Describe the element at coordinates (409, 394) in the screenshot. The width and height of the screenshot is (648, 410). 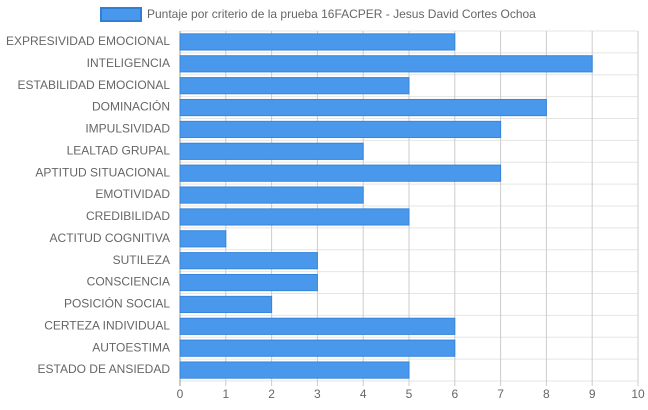
I see `x-tick-label: 5` at that location.